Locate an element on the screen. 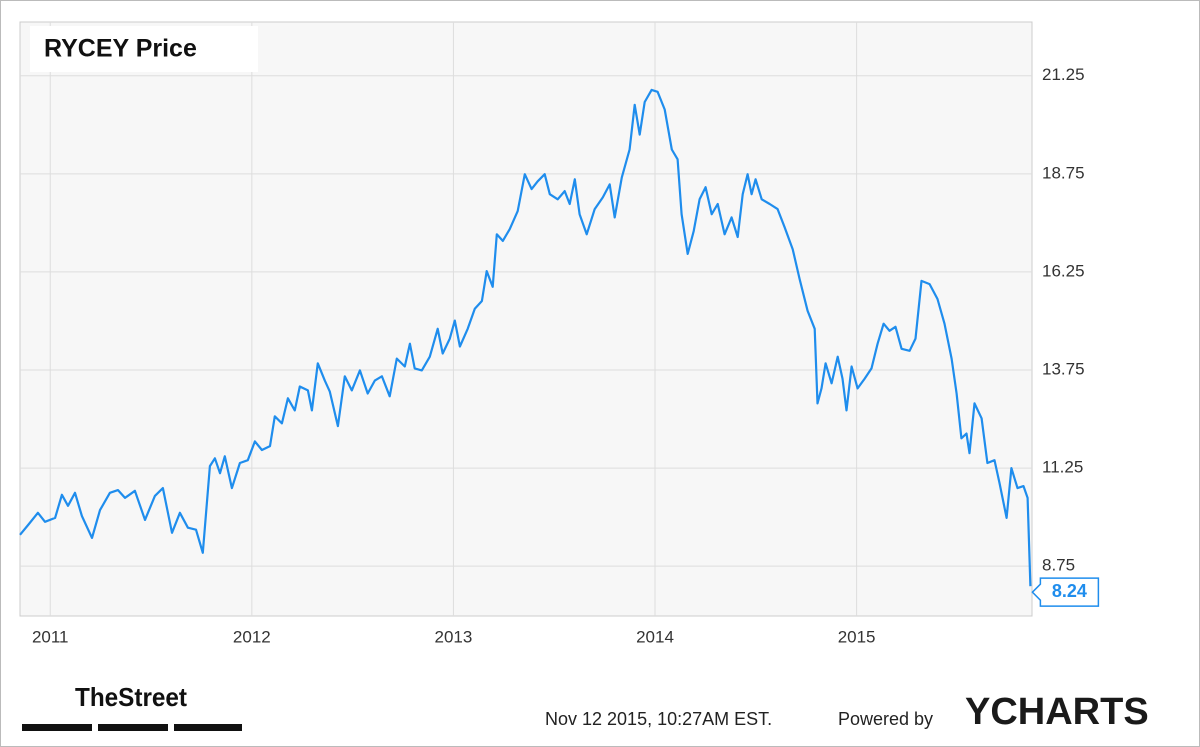  brand: TheStreet is located at coordinates (131, 697).